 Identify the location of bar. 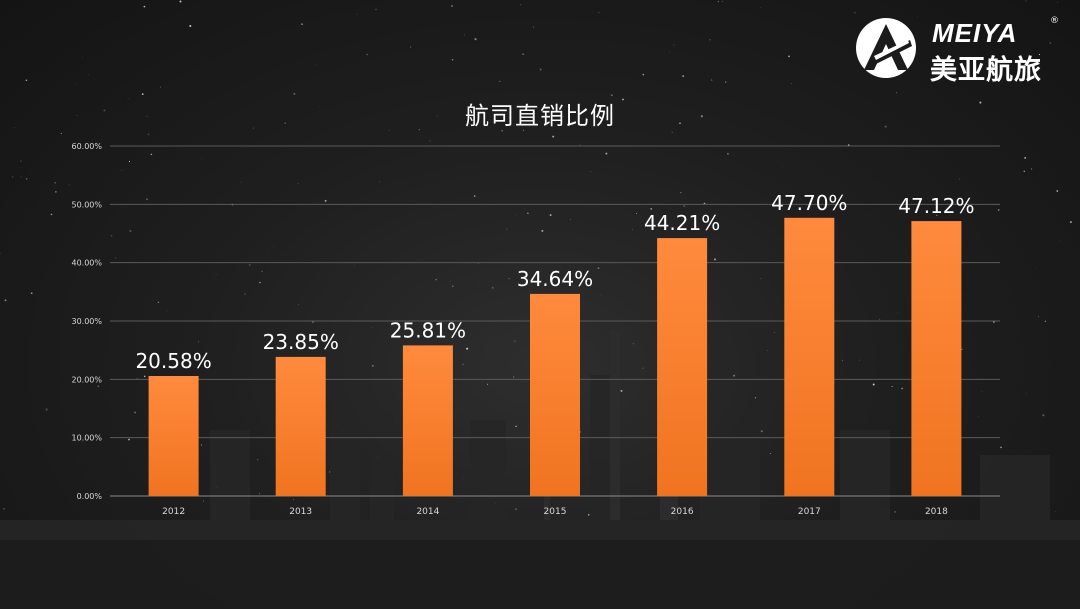
(427, 420).